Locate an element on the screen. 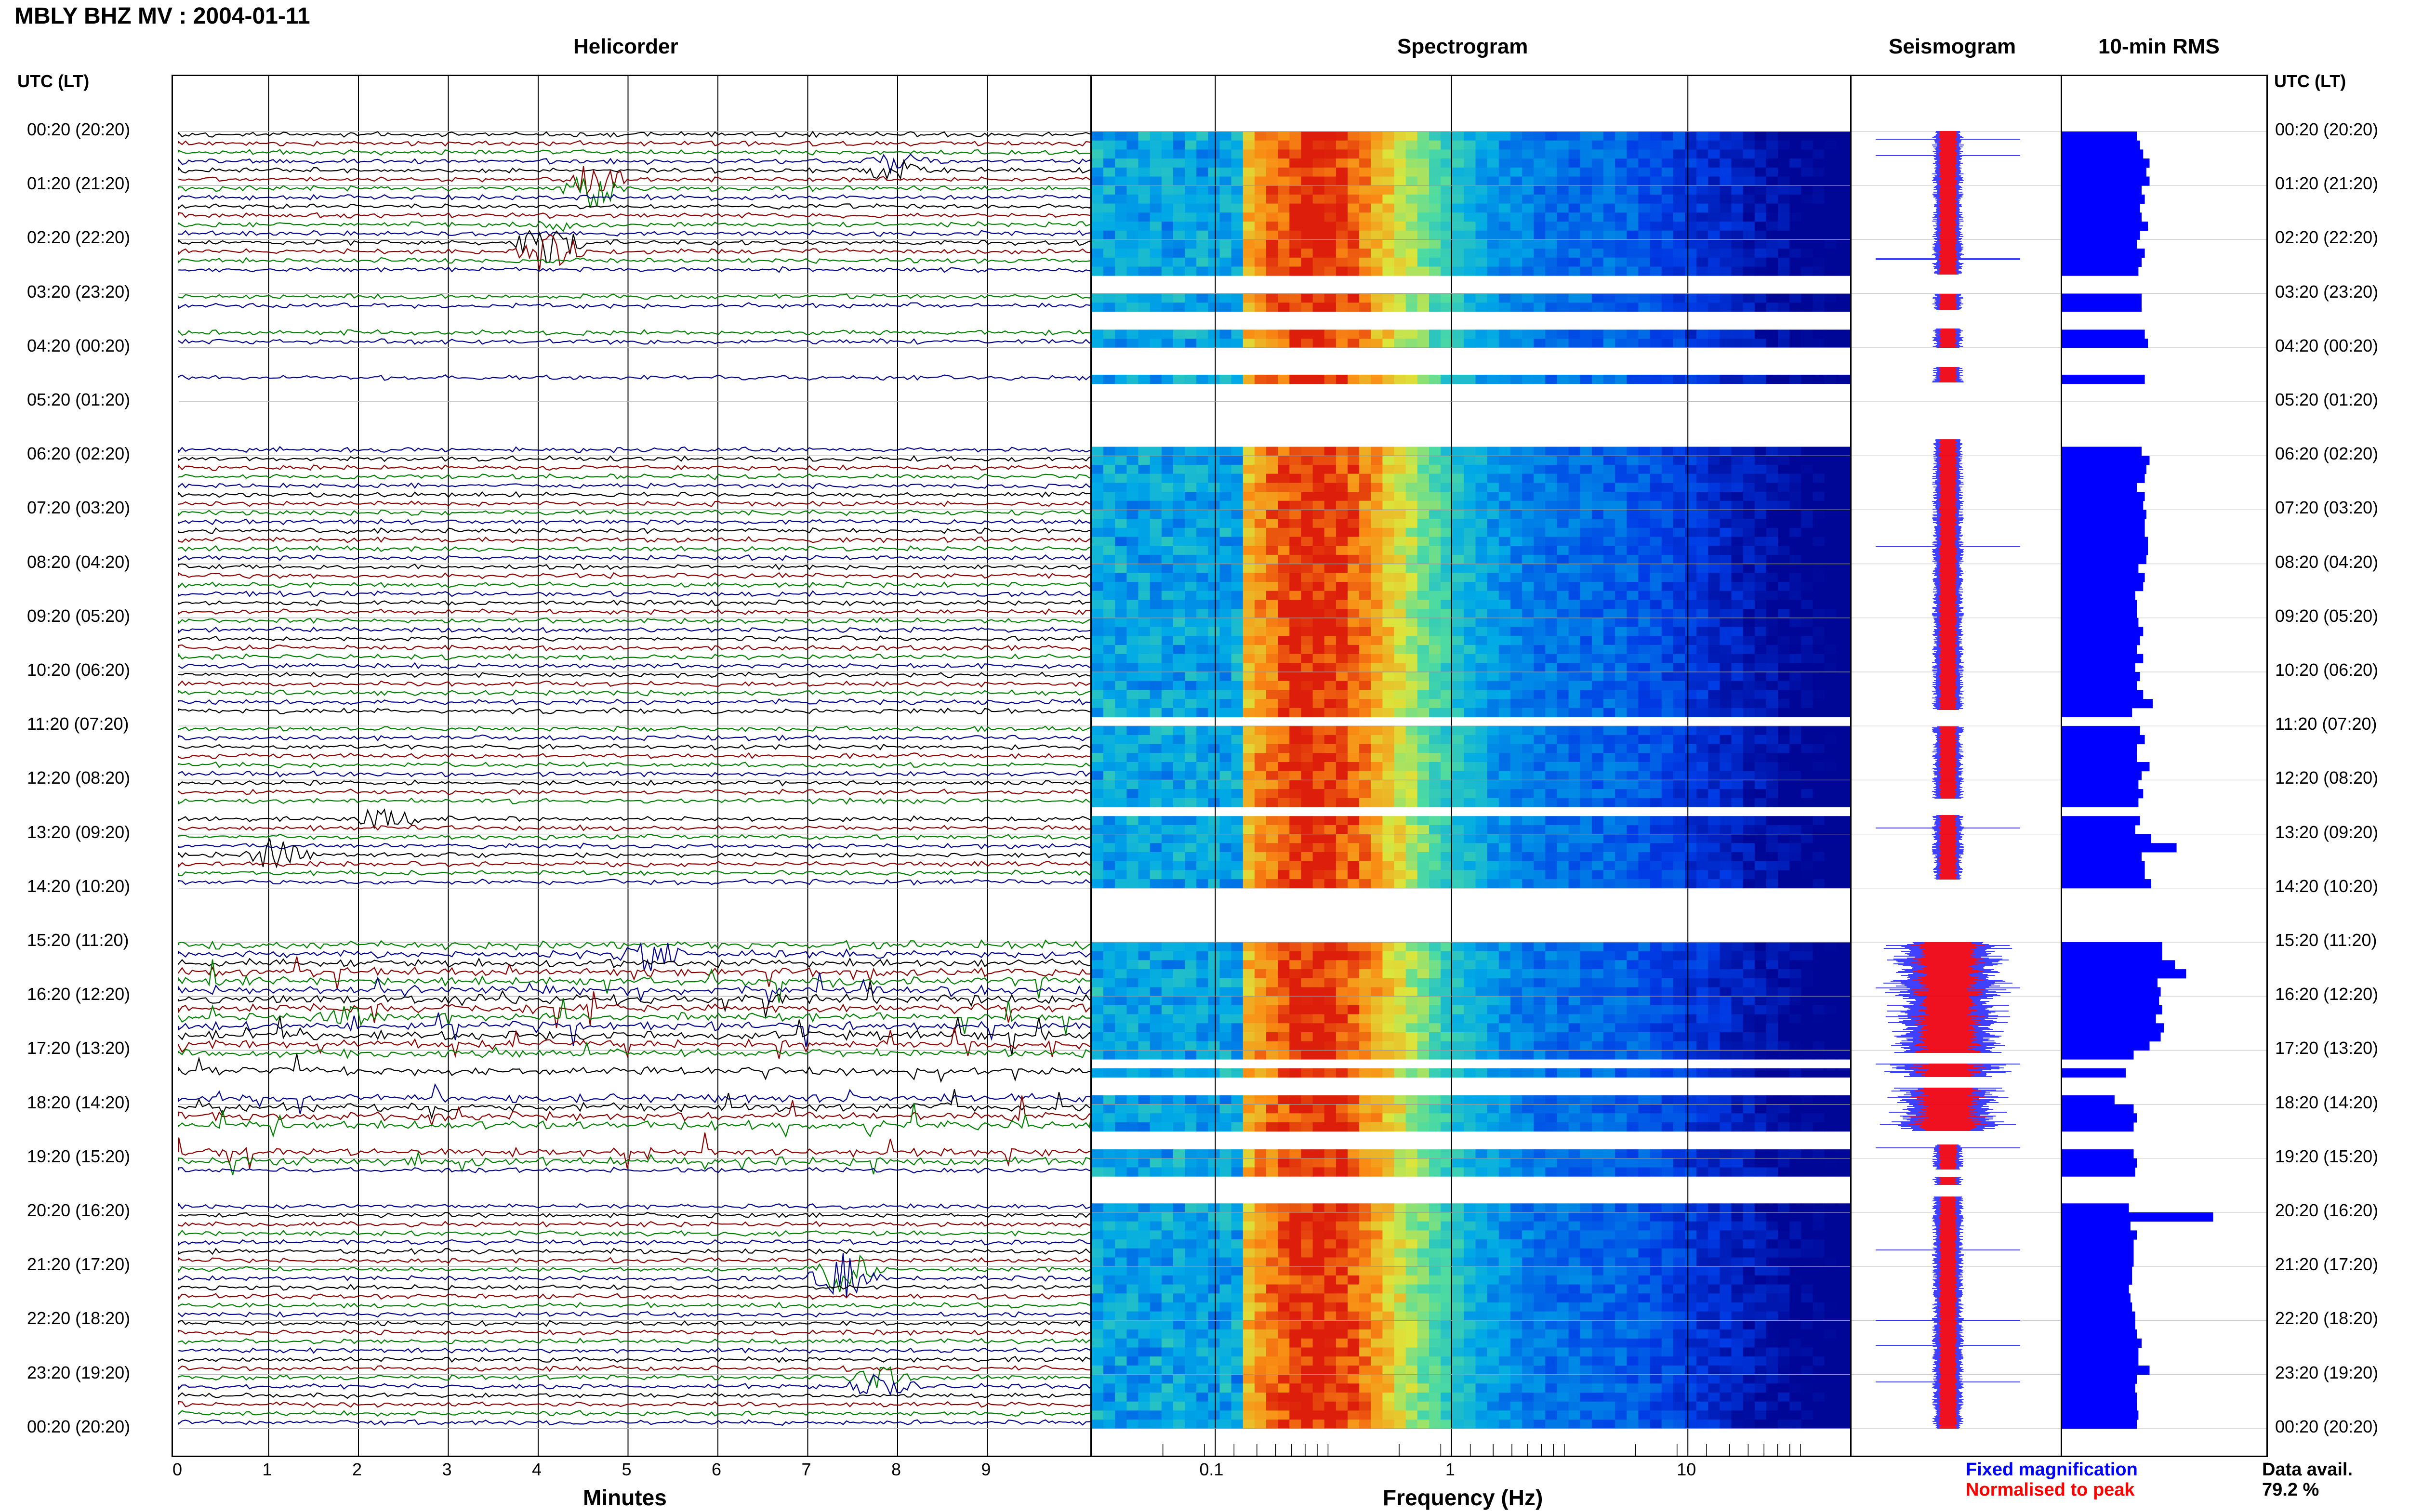  time-label-right: 14:20 (10:20) is located at coordinates (2327, 886).